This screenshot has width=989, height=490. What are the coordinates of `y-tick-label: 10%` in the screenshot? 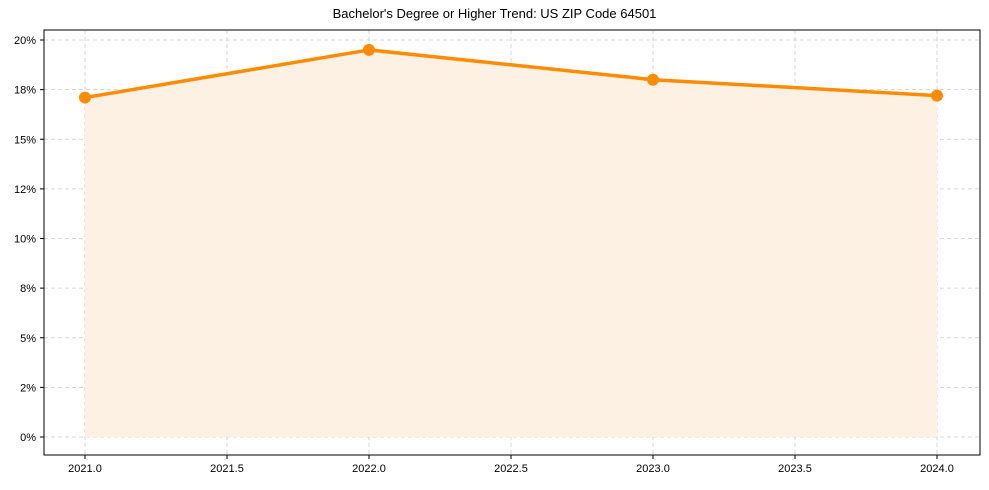 It's located at (25, 240).